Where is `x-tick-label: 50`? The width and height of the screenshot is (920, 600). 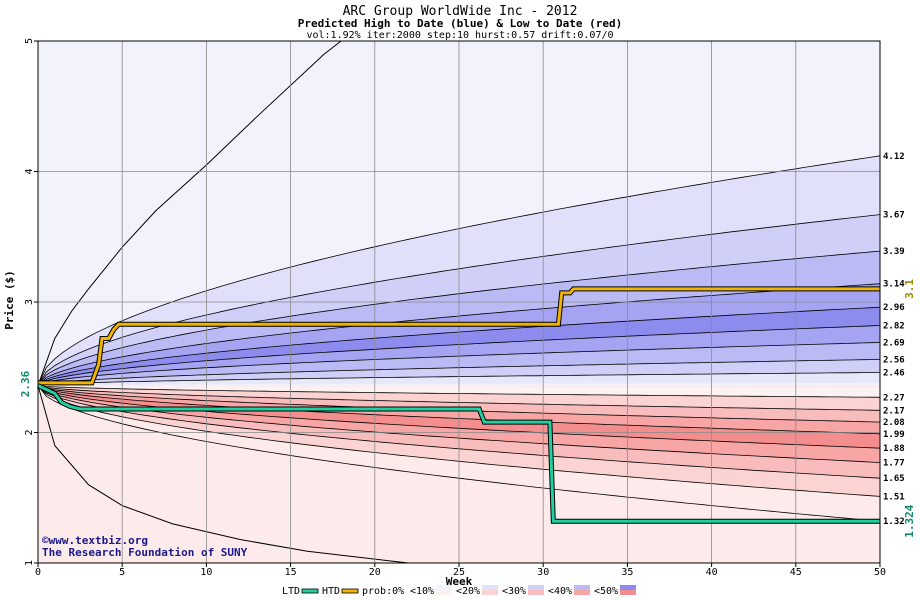
x-tick-label: 50 is located at coordinates (880, 572).